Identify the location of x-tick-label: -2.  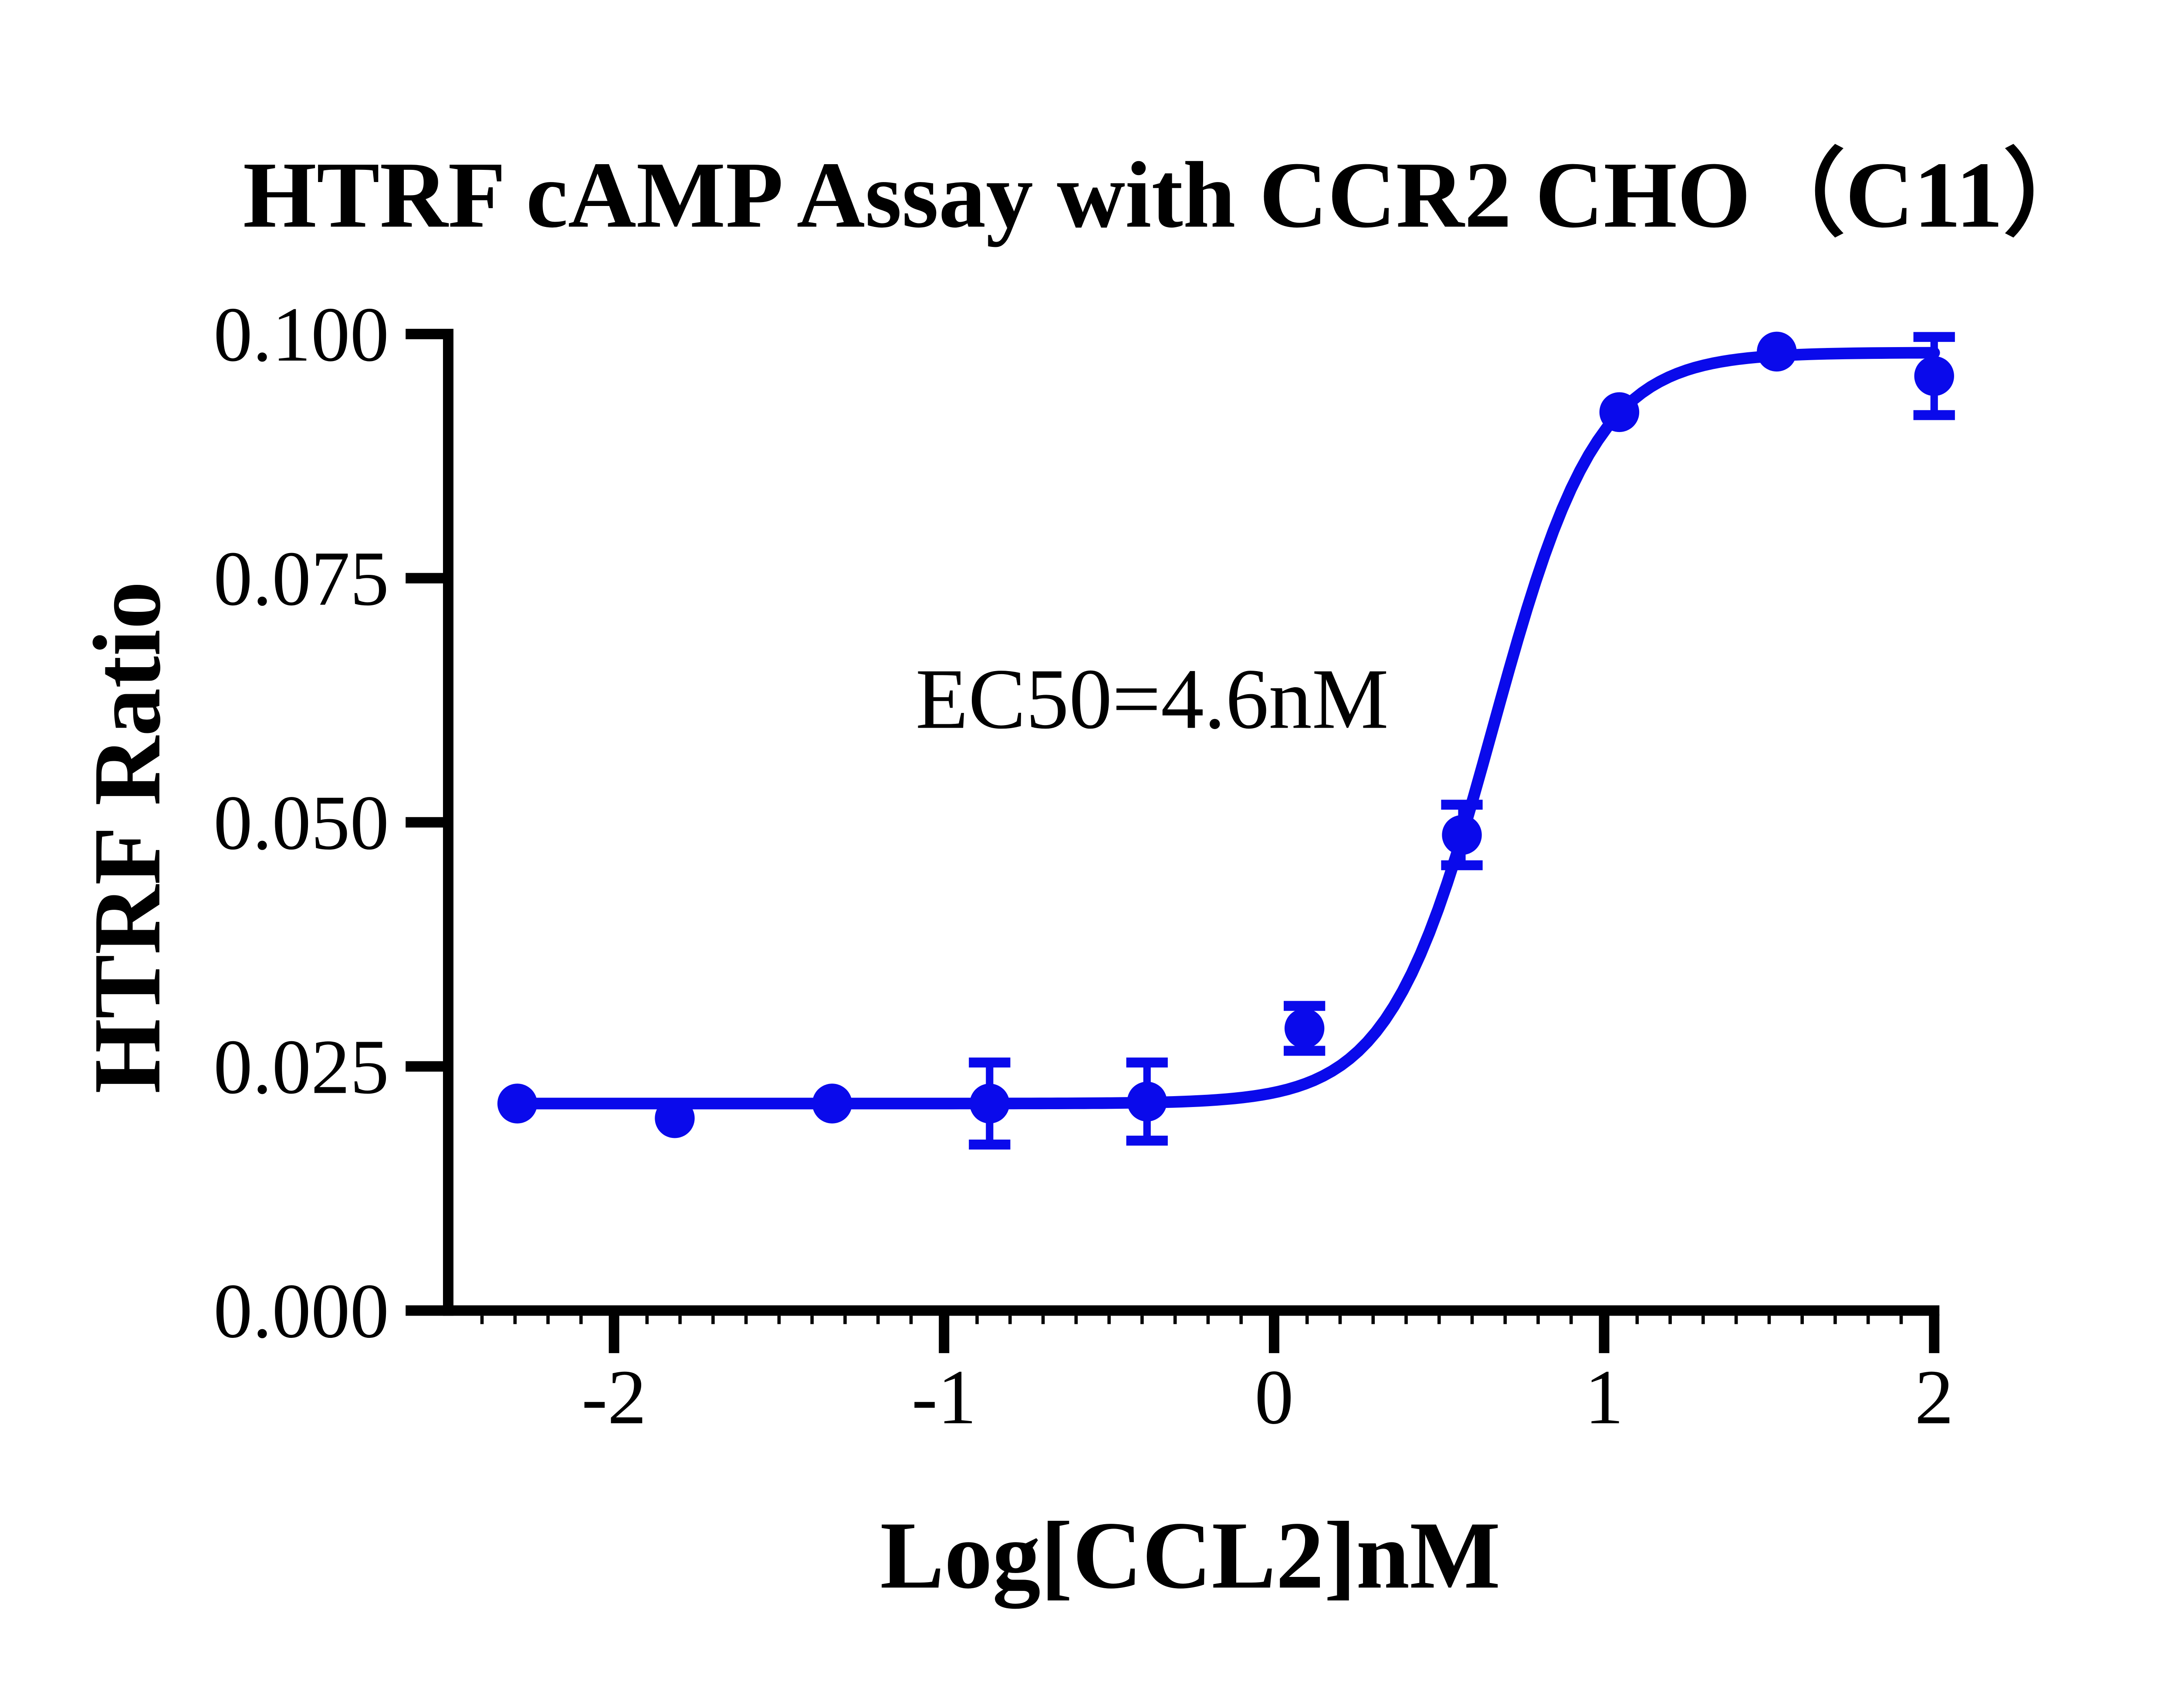
(614, 1397).